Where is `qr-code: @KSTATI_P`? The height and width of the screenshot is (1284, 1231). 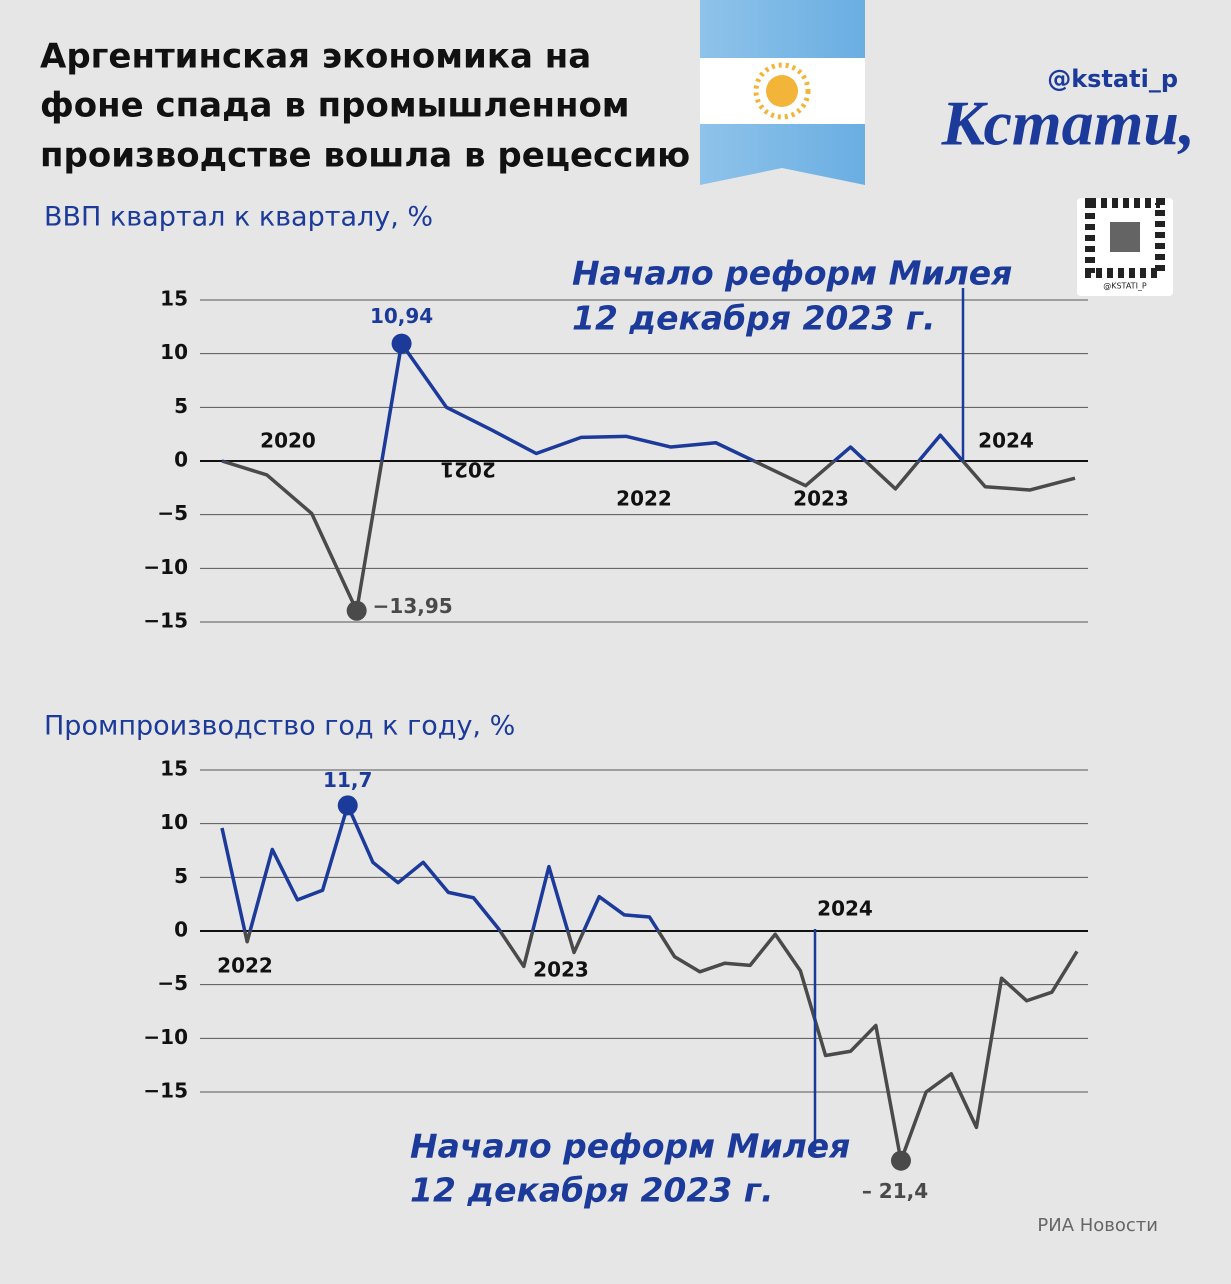 qr-code: @KSTATI_P is located at coordinates (1125, 247).